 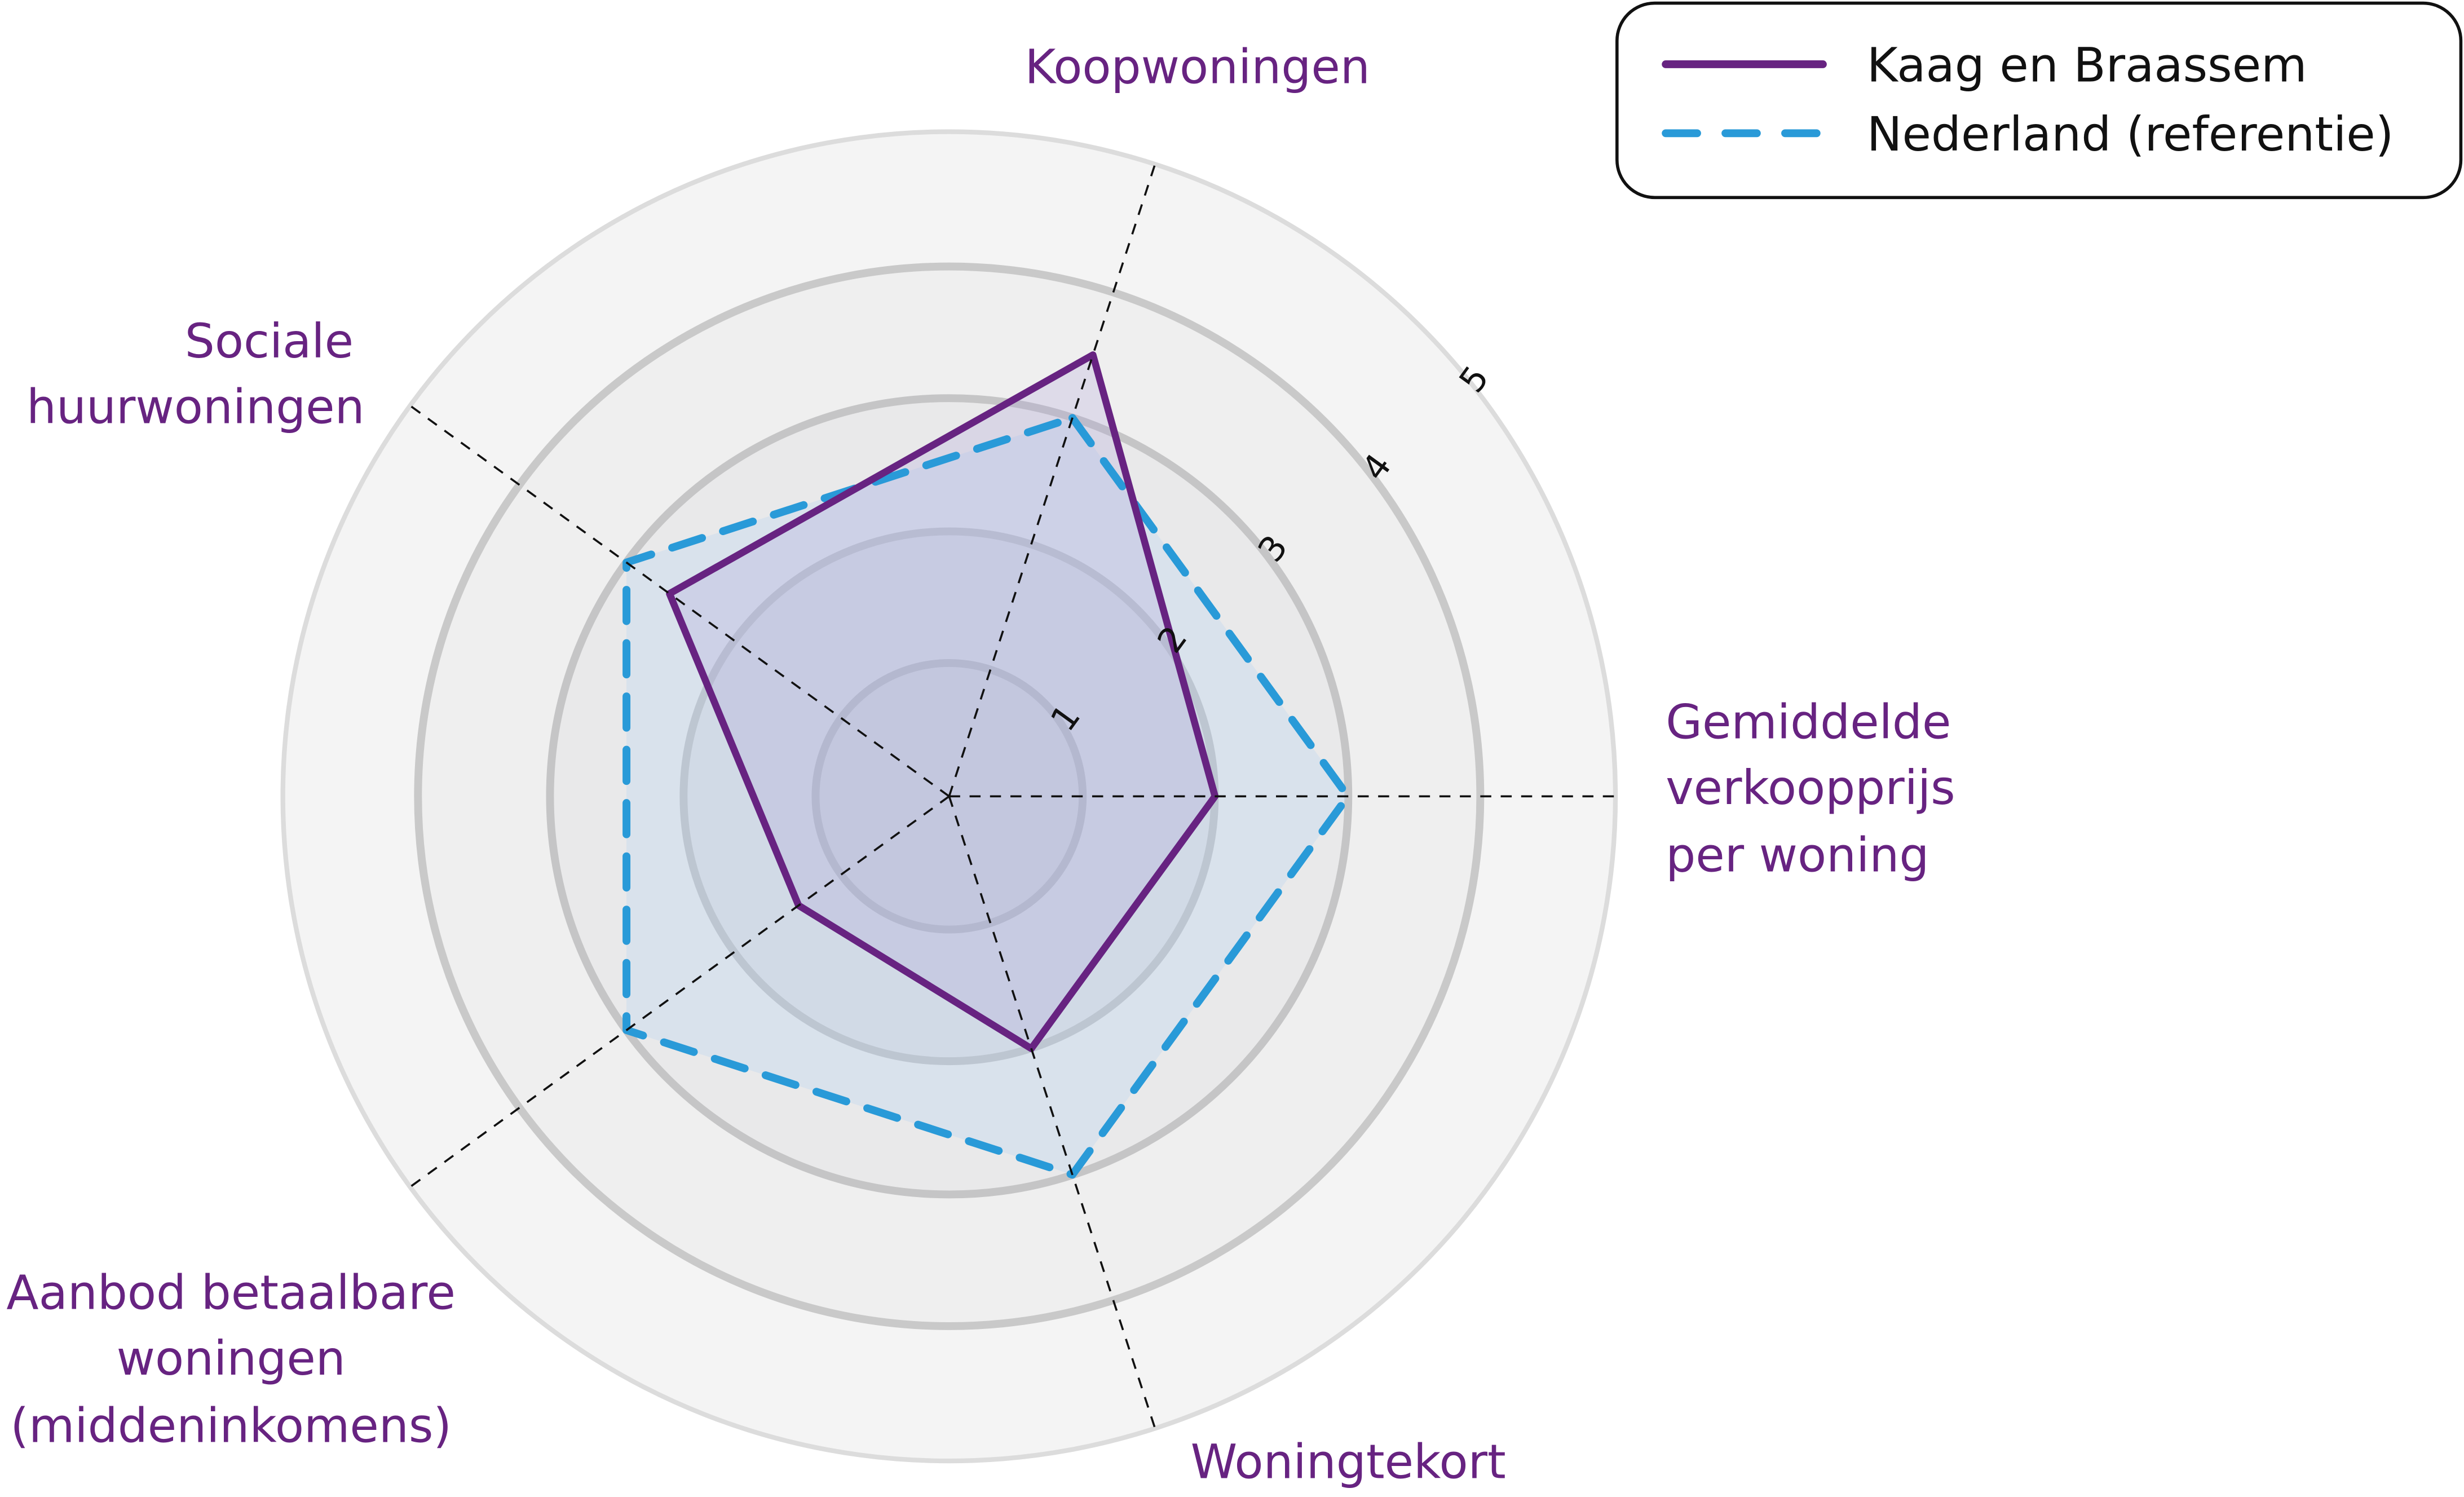 I want to click on axis-label-aanbod-line2: woningen, so click(x=231, y=1358).